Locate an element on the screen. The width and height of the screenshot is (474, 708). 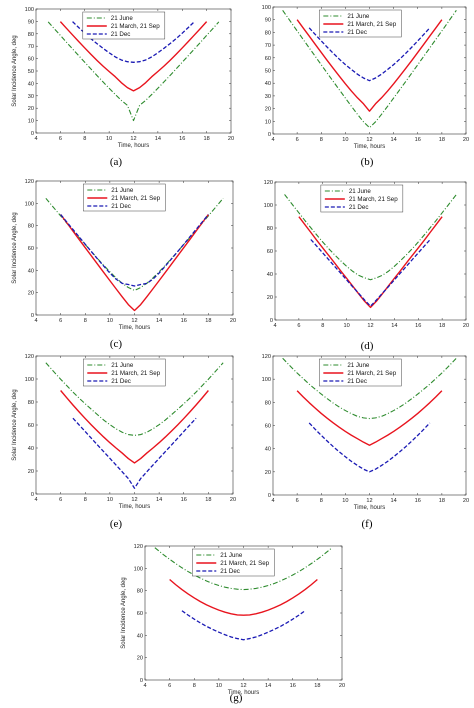
y-axis-label: Solar Incidence Angle, deg is located at coordinates (15, 70).